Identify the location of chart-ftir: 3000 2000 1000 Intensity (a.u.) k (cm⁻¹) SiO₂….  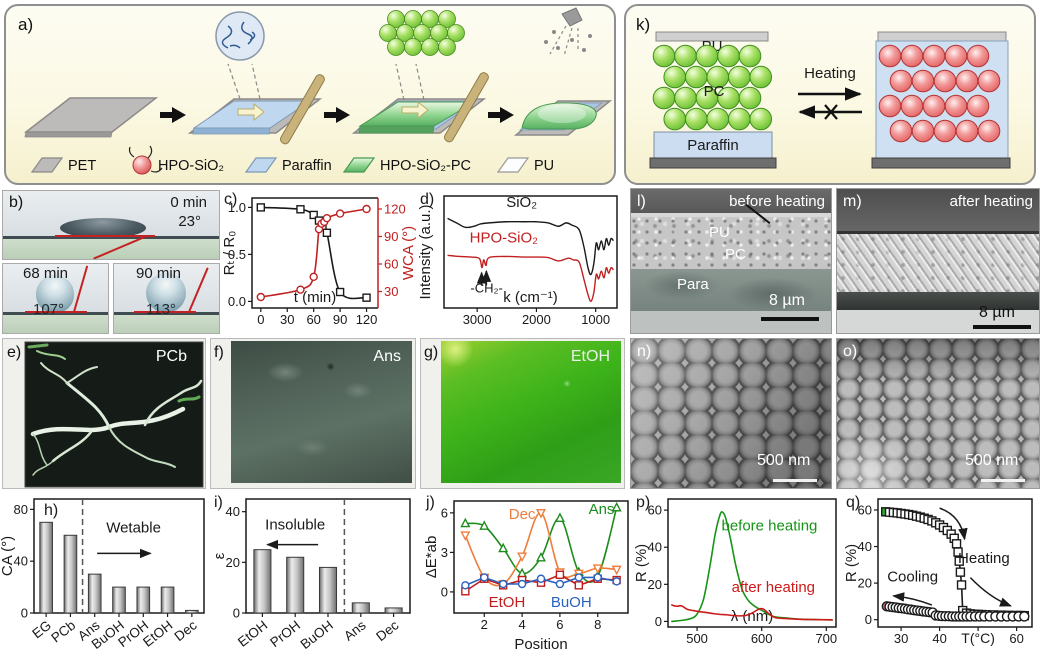
(517, 259).